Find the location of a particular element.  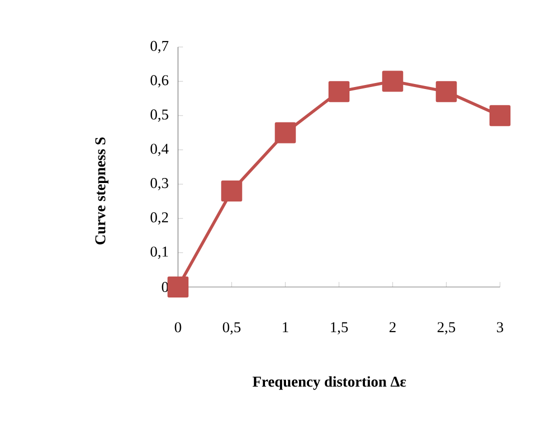

x-tick-label: 2,5 is located at coordinates (447, 328).